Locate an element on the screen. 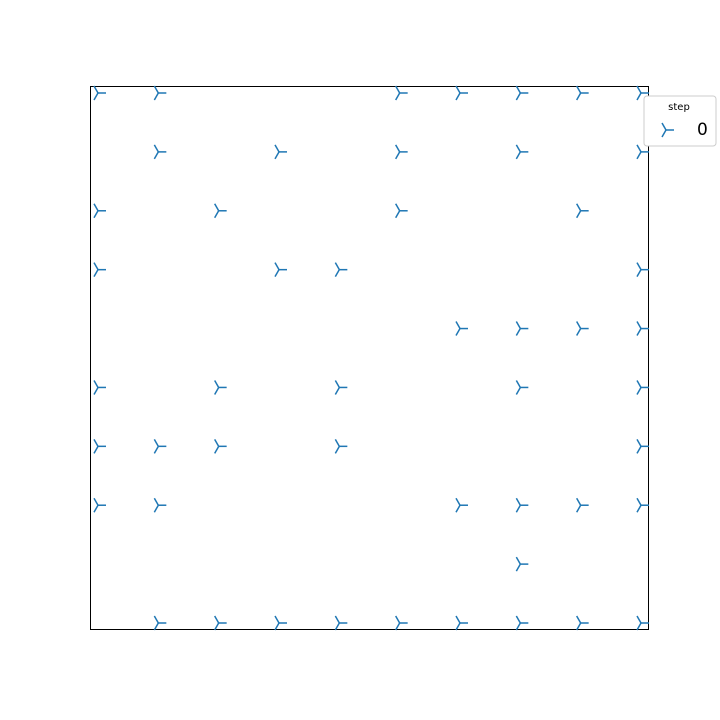 The height and width of the screenshot is (720, 720). legend-box is located at coordinates (680, 121).